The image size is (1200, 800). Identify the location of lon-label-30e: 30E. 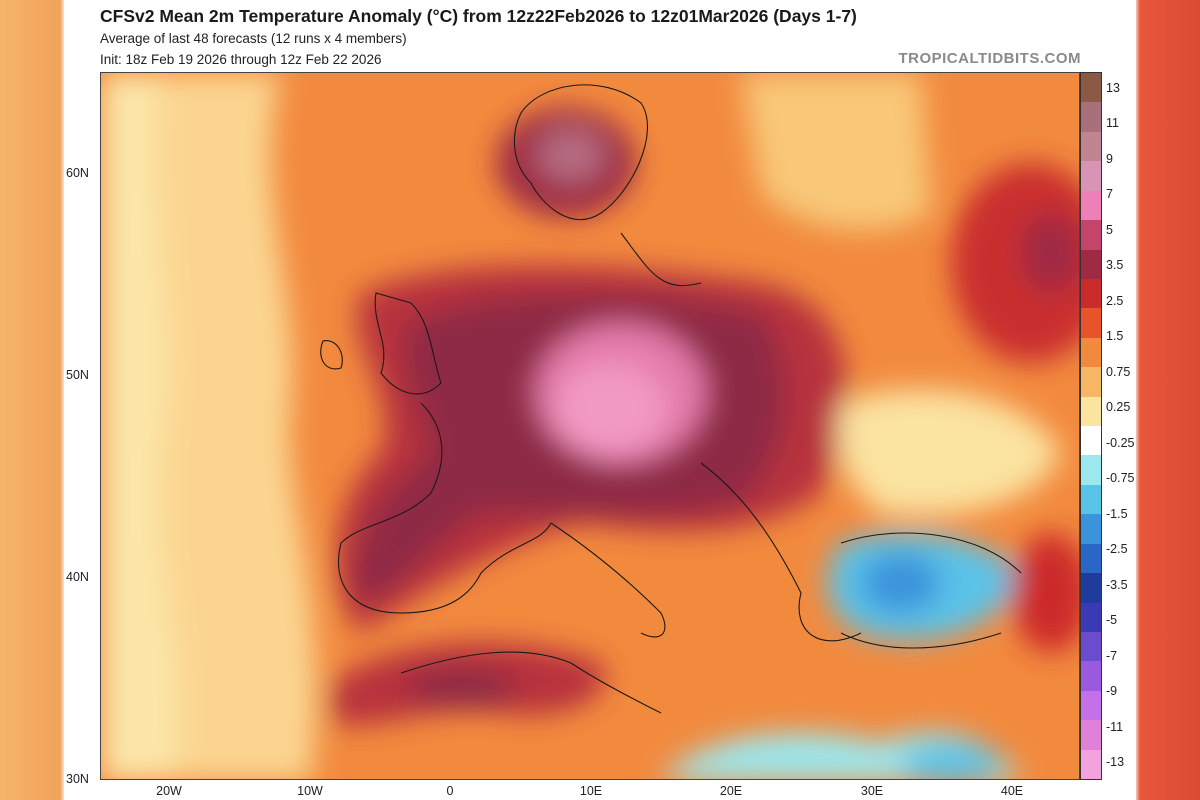
(872, 791).